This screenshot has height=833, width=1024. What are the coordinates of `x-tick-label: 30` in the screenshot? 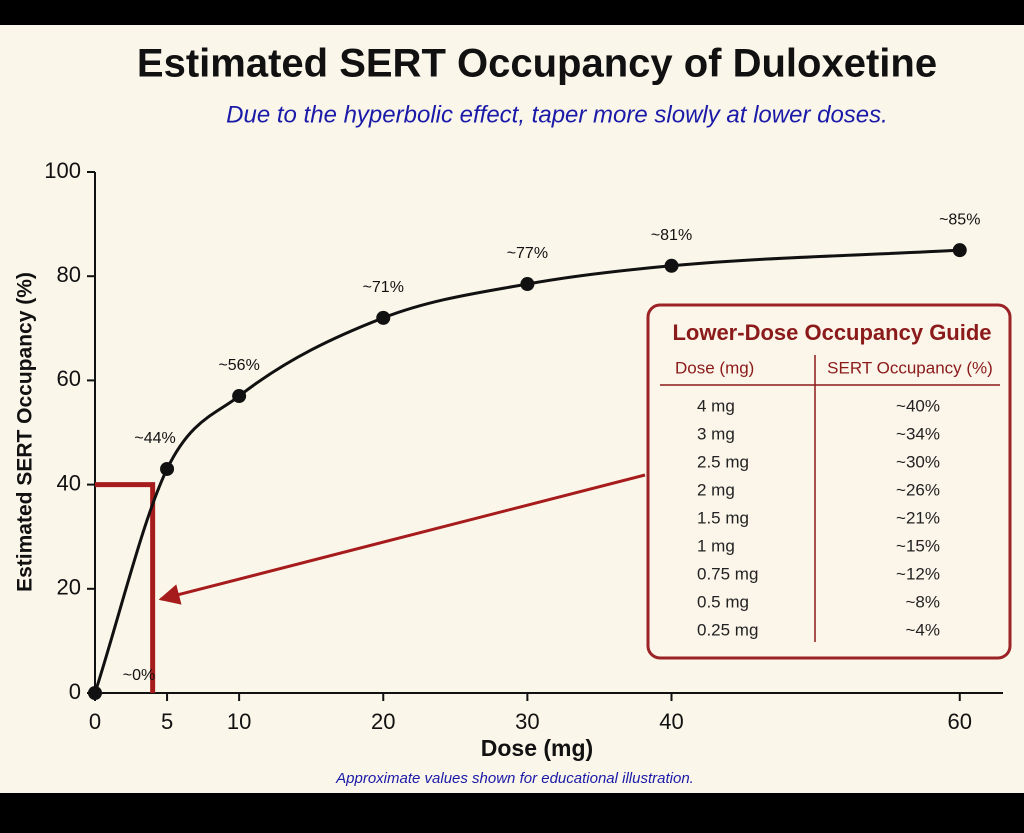 It's located at (527, 721).